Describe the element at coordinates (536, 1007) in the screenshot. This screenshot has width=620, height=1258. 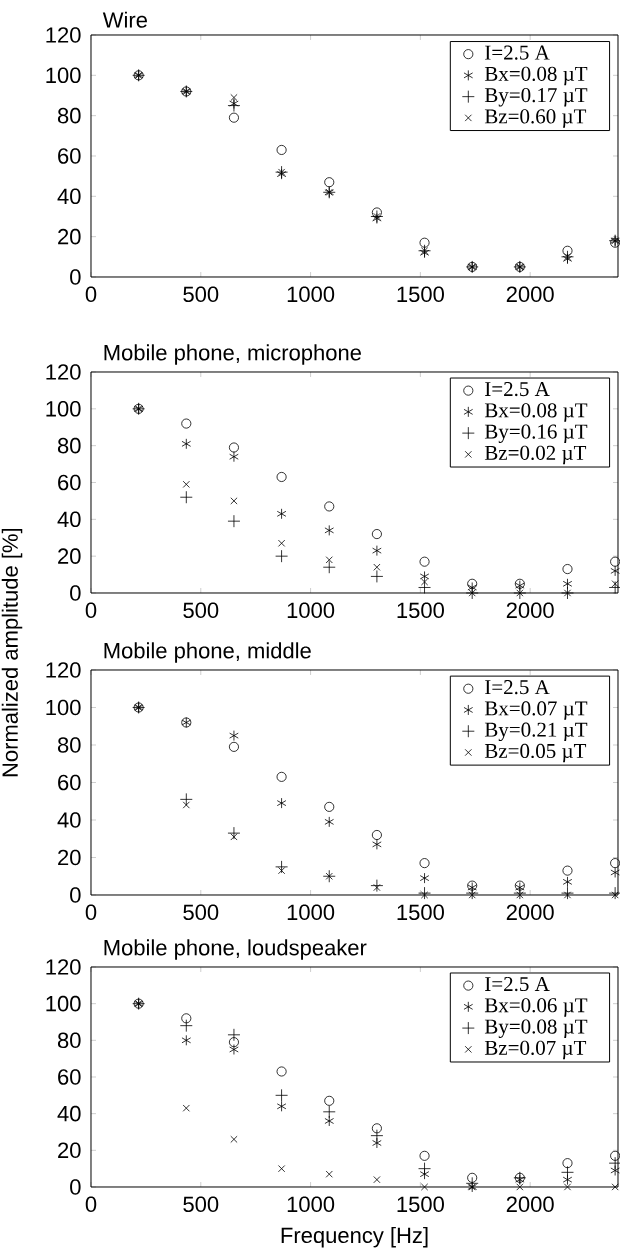
I see `legend-label: Bx=0.06 µT` at that location.